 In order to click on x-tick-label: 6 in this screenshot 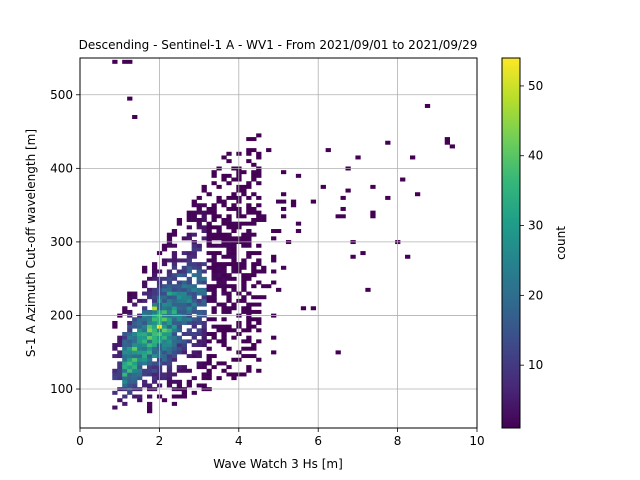, I will do `click(318, 441)`.